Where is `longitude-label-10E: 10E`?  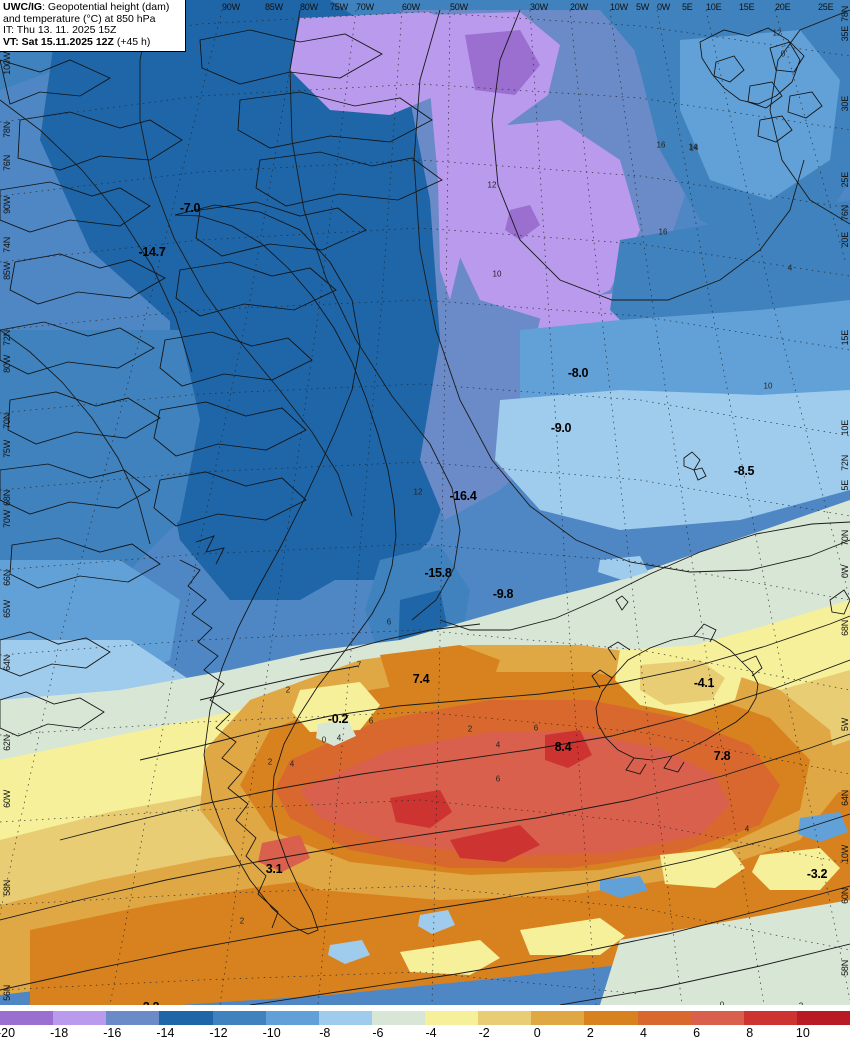 longitude-label-10E: 10E is located at coordinates (714, 7).